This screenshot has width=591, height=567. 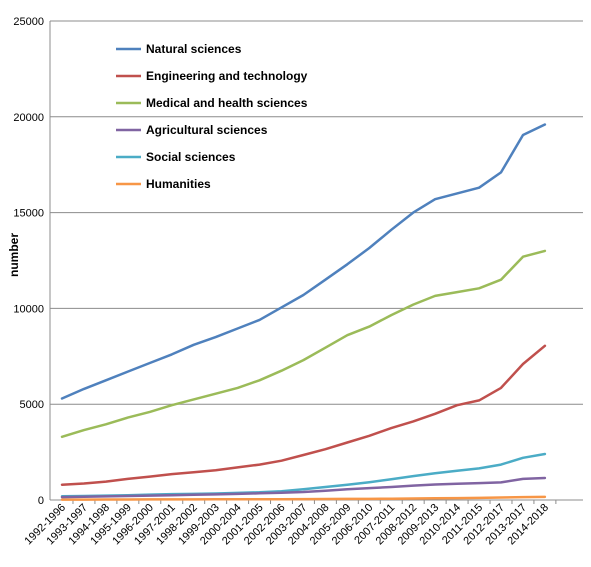 I want to click on y-axis-label: number, so click(x=14, y=255).